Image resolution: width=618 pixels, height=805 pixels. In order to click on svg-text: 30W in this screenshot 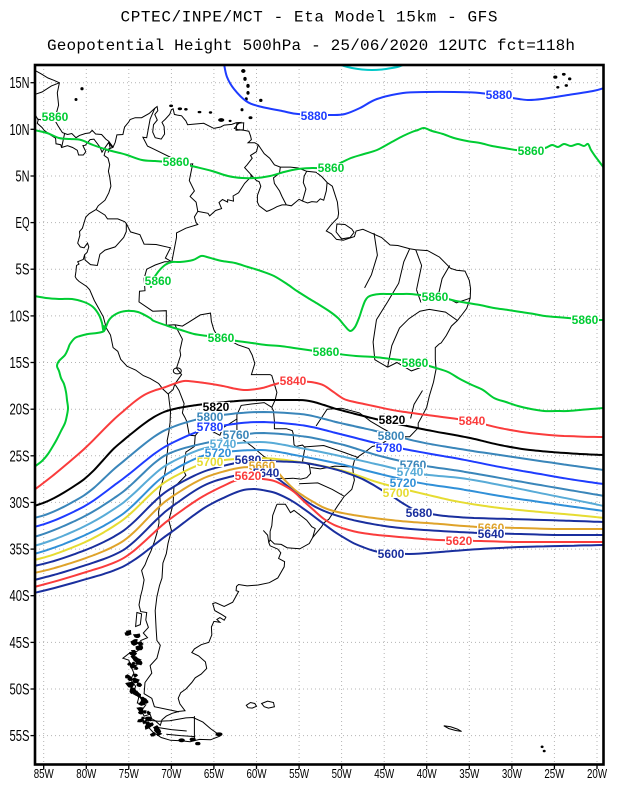, I will do `click(512, 774)`.